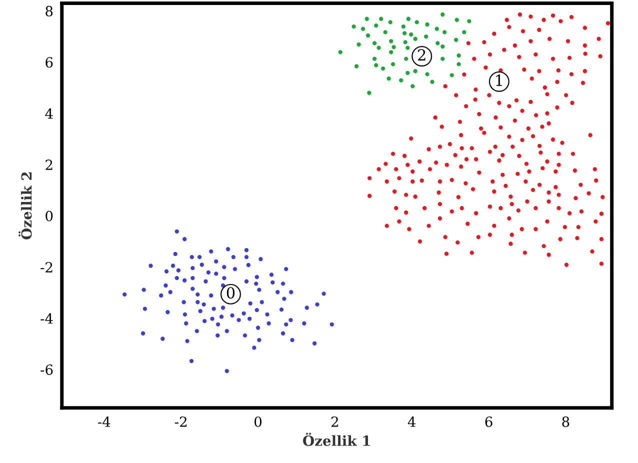 The height and width of the screenshot is (463, 638). I want to click on y-tick-label: 8, so click(49, 11).